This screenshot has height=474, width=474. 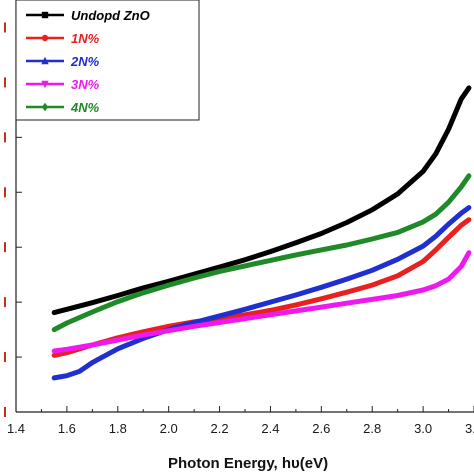 What do you see at coordinates (85, 38) in the screenshot?
I see `legend-label-1: 1N%` at bounding box center [85, 38].